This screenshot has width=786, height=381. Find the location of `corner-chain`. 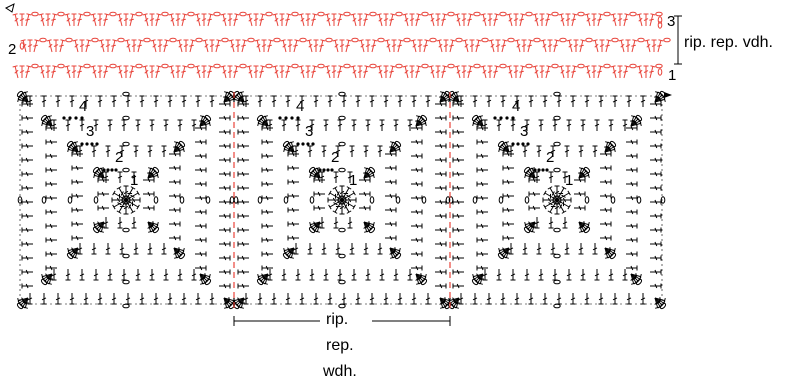

corner-chain is located at coordinates (613, 144).